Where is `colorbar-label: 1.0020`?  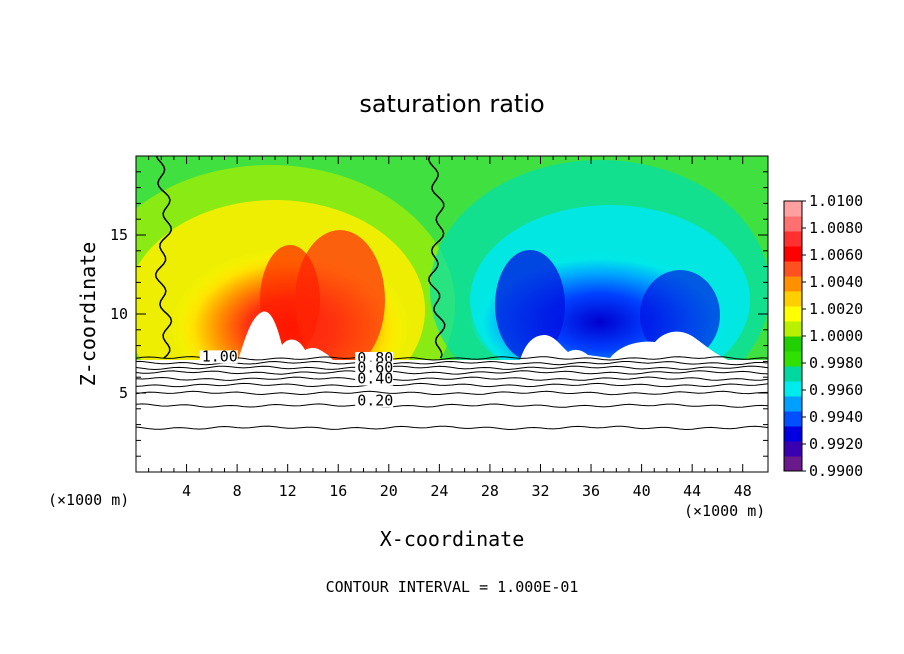 colorbar-label: 1.0020 is located at coordinates (836, 309).